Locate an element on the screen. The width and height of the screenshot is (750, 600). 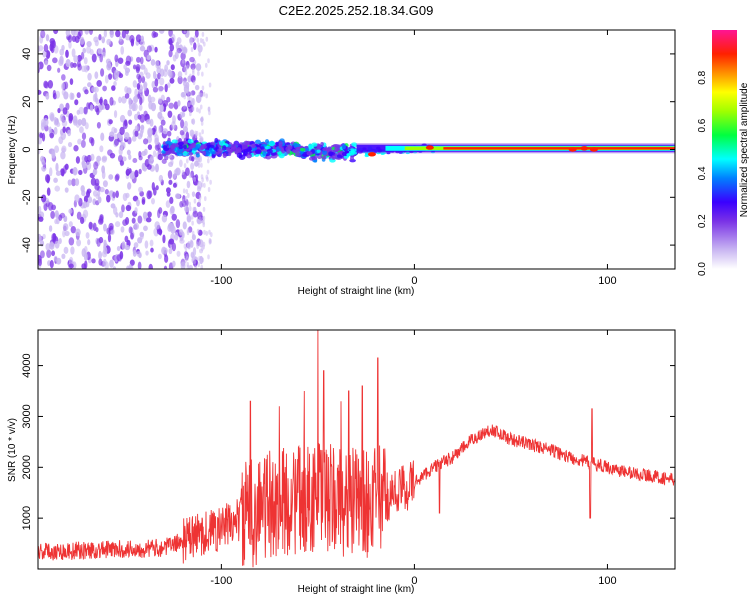
heatmap-ylabel: Frequency (Hz) is located at coordinates (12, 150).